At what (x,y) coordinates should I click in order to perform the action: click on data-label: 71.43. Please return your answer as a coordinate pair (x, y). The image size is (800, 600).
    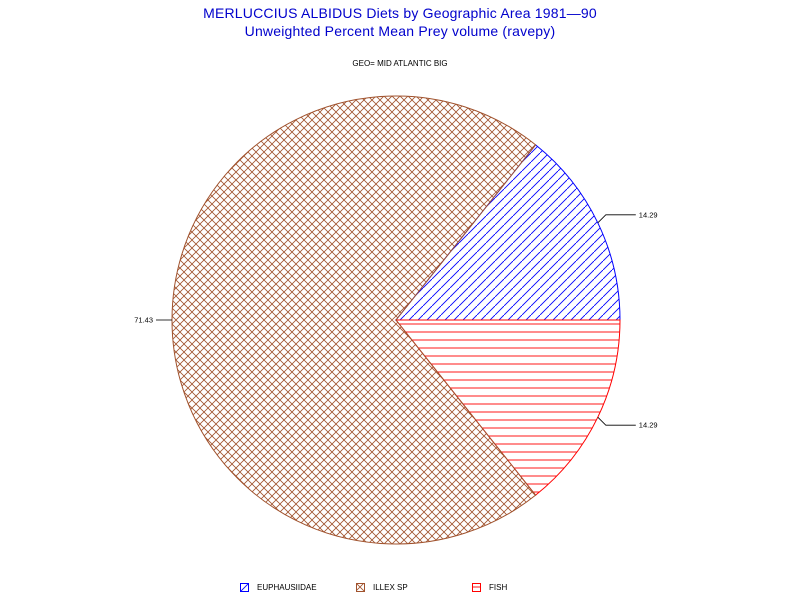
    Looking at the image, I should click on (143, 320).